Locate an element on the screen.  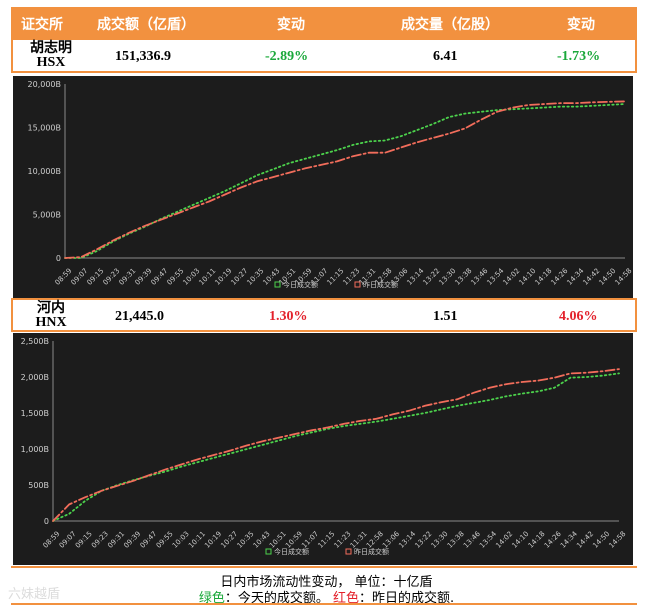
y-tick-label: 5,000B is located at coordinates (47, 215).